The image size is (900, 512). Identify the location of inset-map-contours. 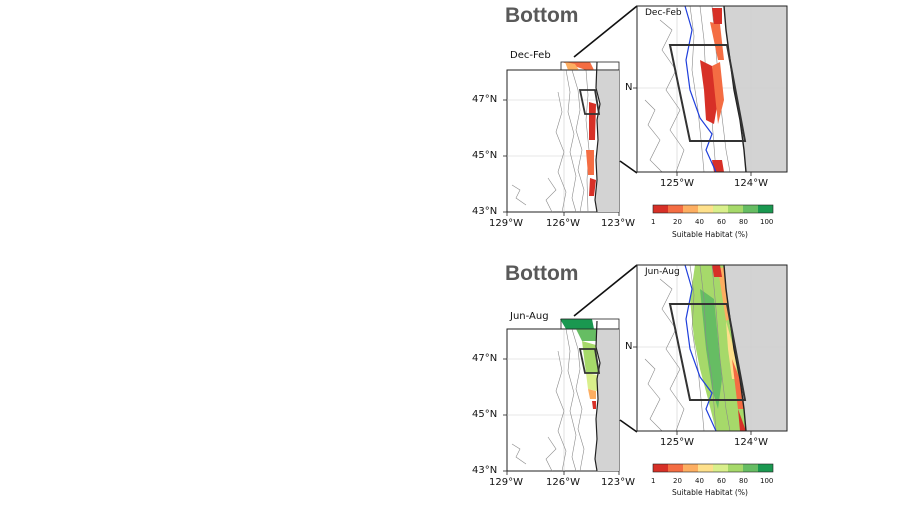
(687, 348).